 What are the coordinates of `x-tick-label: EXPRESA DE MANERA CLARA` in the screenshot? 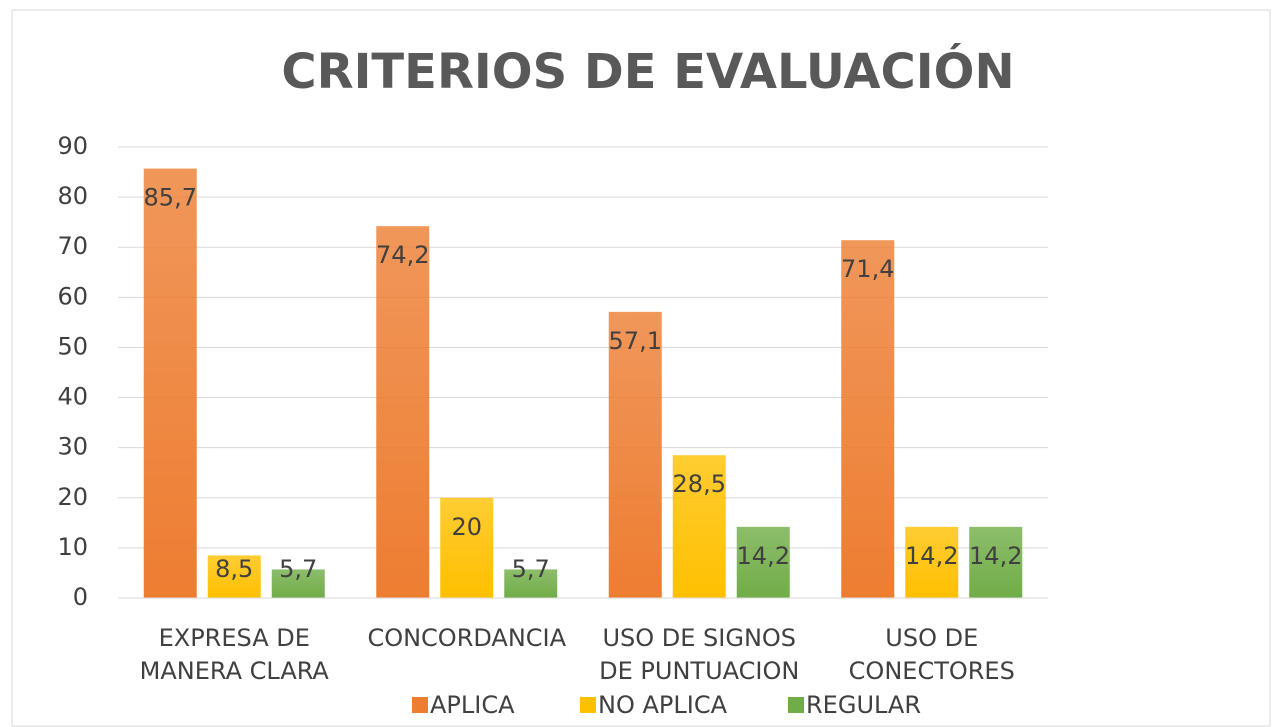 It's located at (234, 654).